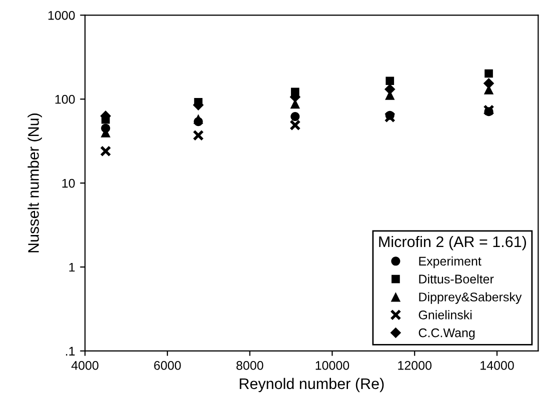  What do you see at coordinates (312, 385) in the screenshot?
I see `x-axis-title: Reynold number (Re)` at bounding box center [312, 385].